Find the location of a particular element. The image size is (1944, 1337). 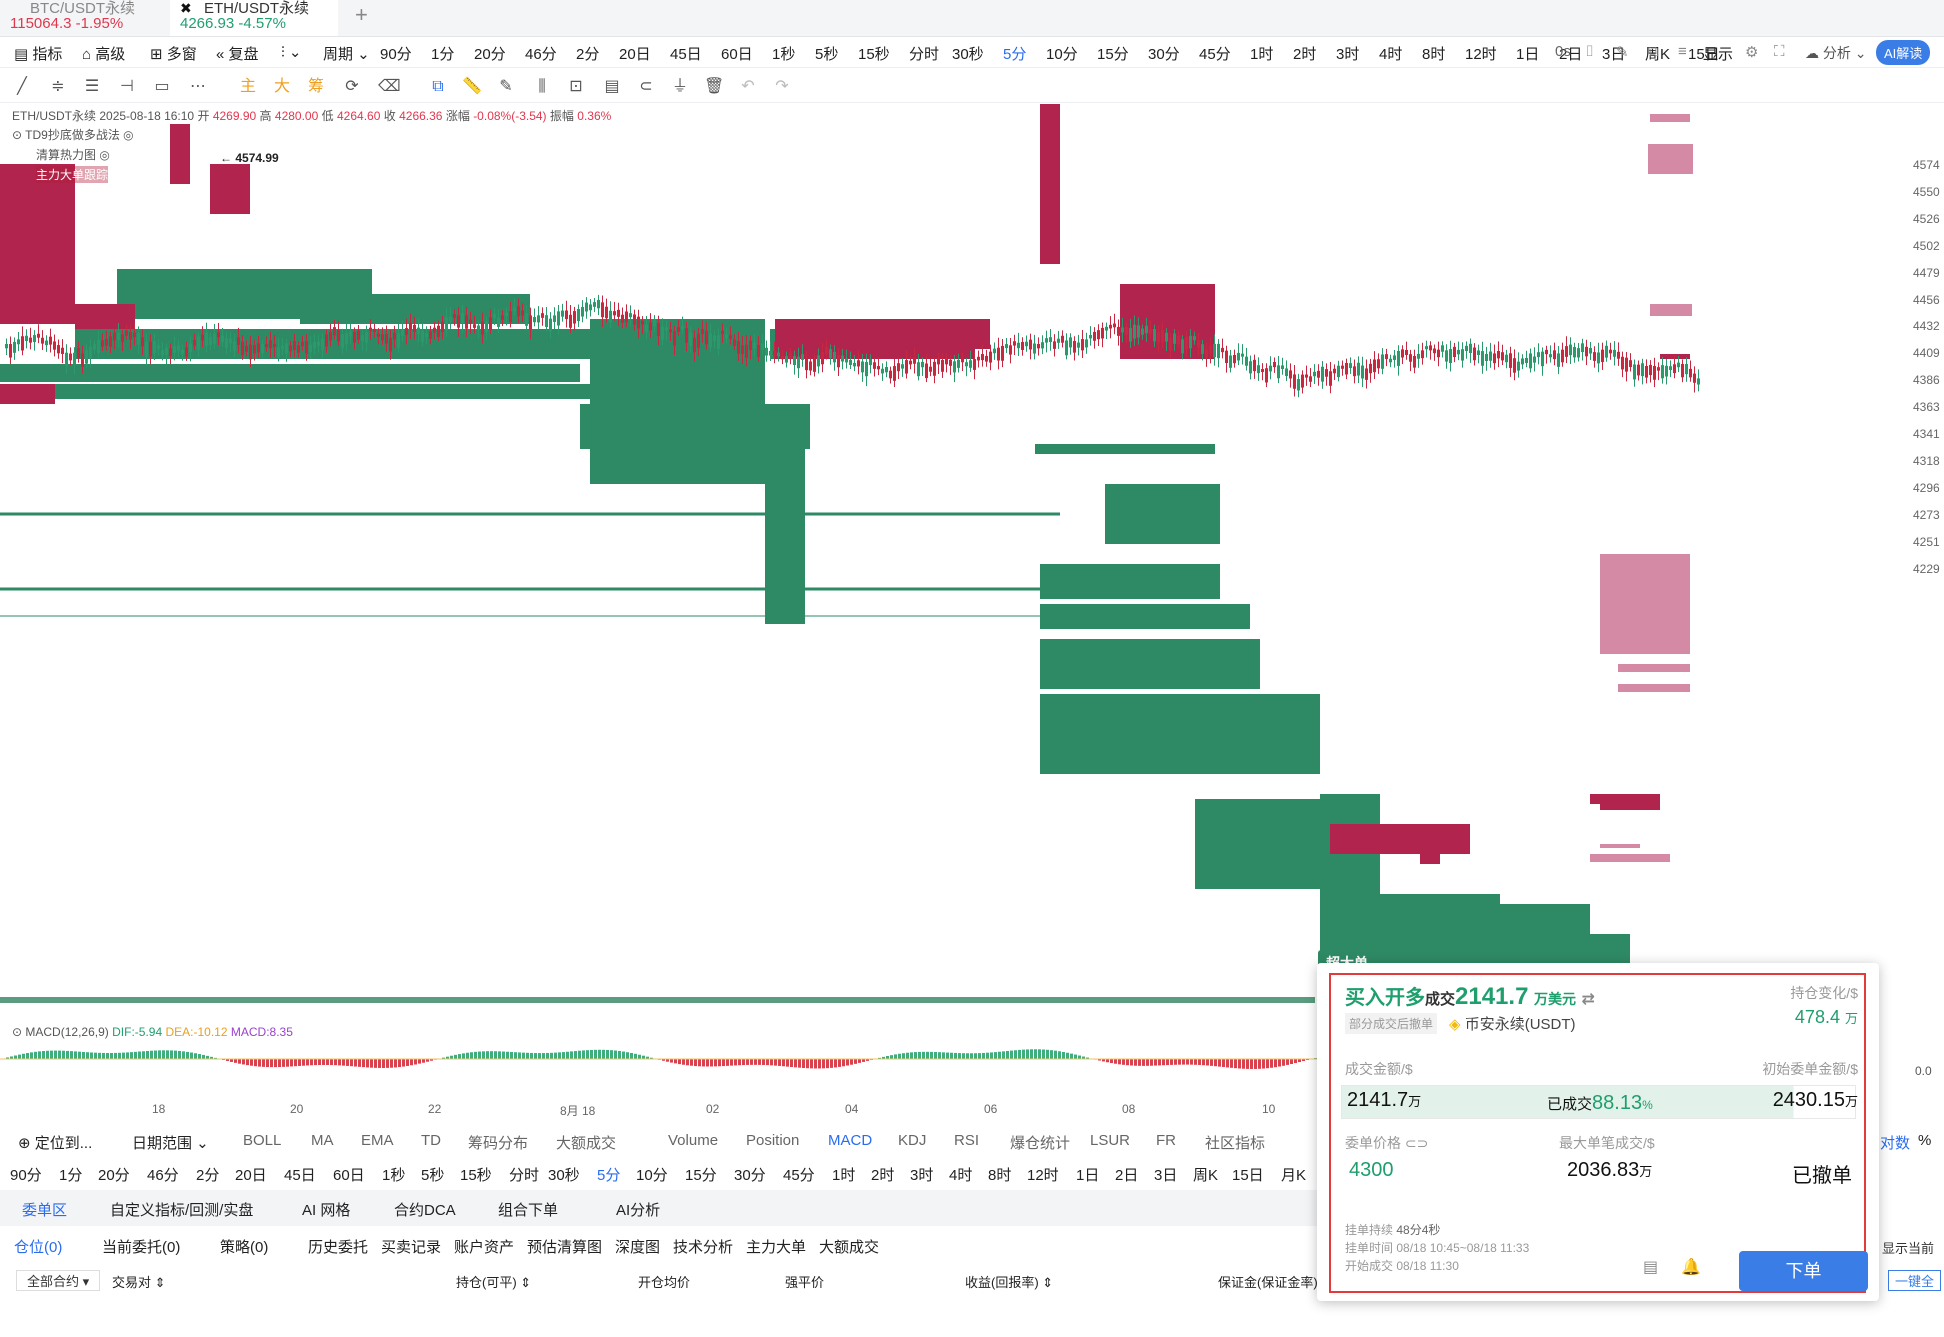

period2-7: 60日 is located at coordinates (349, 1175).